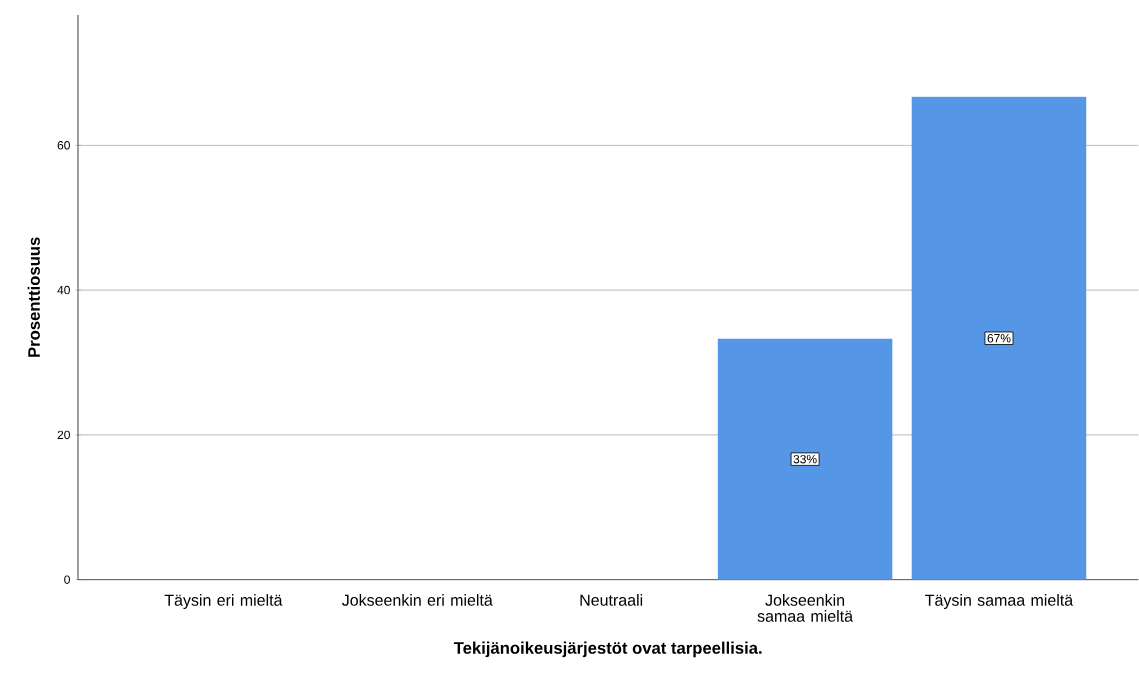 This screenshot has height=682, width=1139. Describe the element at coordinates (999, 602) in the screenshot. I see `x-tick-label: Täysin samaa mieltä` at that location.